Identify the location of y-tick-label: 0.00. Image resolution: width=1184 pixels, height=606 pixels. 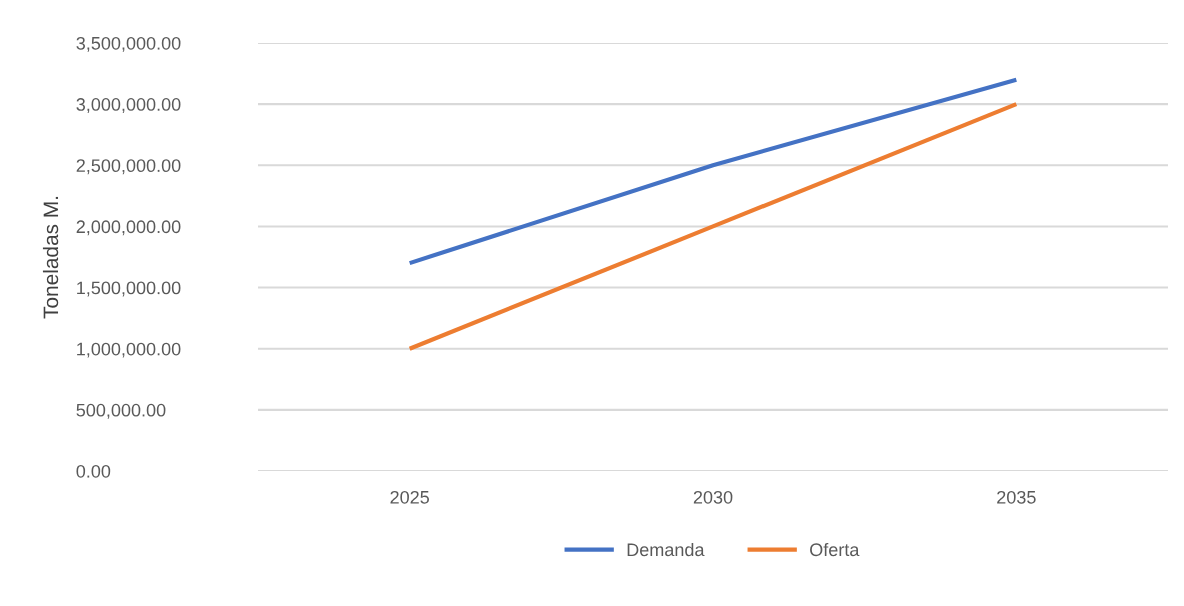
(93, 471).